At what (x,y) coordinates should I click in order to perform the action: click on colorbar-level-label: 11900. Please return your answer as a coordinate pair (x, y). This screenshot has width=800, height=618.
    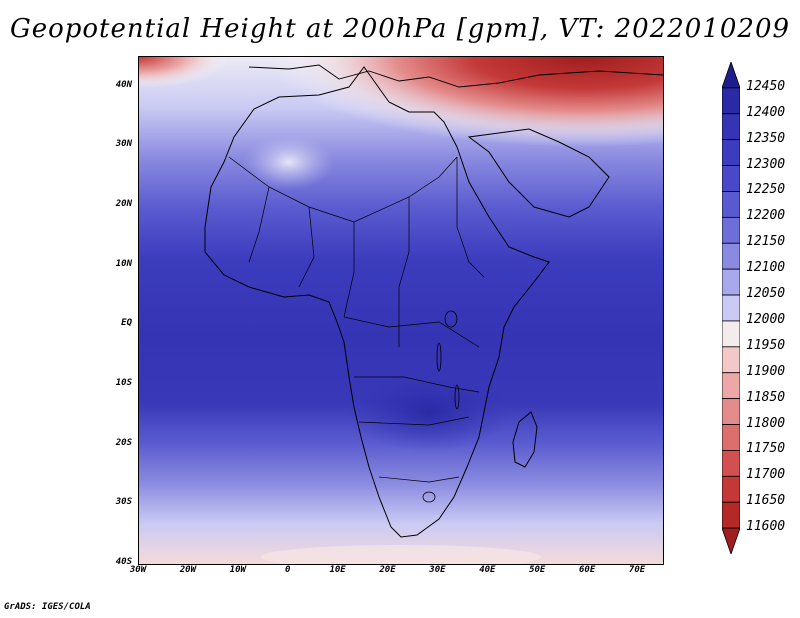
    Looking at the image, I should click on (766, 371).